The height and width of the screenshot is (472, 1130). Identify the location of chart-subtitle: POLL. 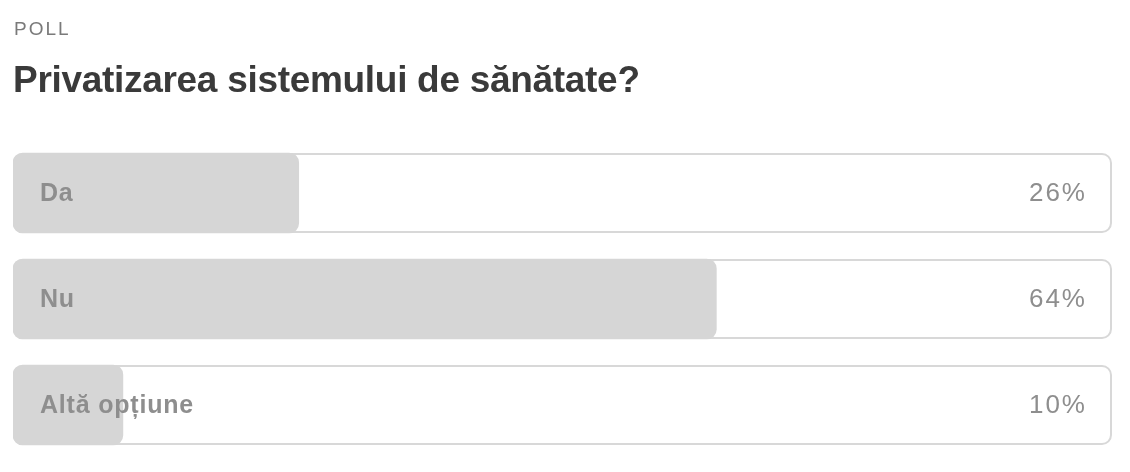
(42, 29).